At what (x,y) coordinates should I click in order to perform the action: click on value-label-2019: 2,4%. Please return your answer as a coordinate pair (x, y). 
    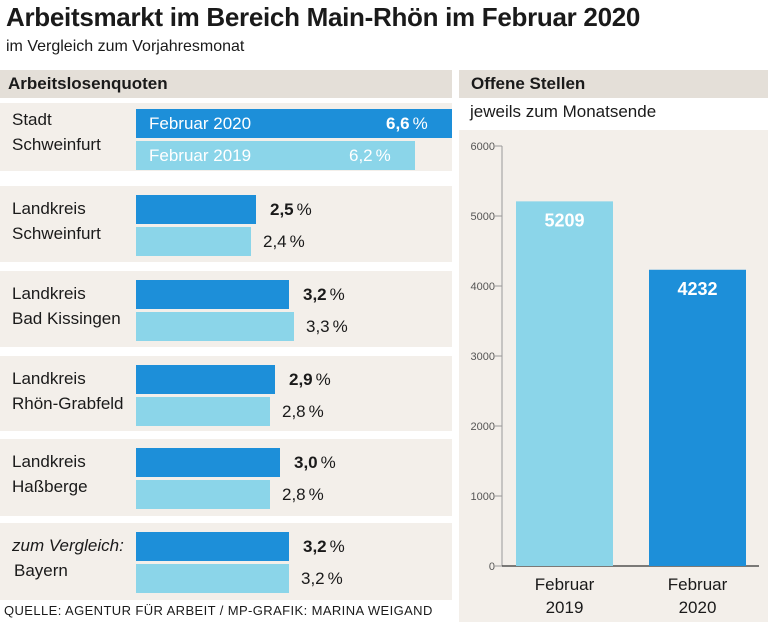
    Looking at the image, I should click on (284, 241).